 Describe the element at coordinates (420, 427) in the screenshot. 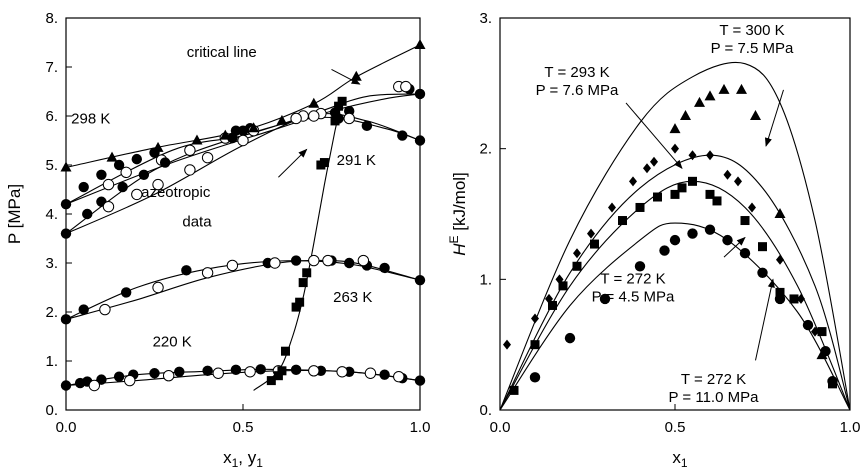

I see `pressure-x-tick-label-2: 1.0` at that location.